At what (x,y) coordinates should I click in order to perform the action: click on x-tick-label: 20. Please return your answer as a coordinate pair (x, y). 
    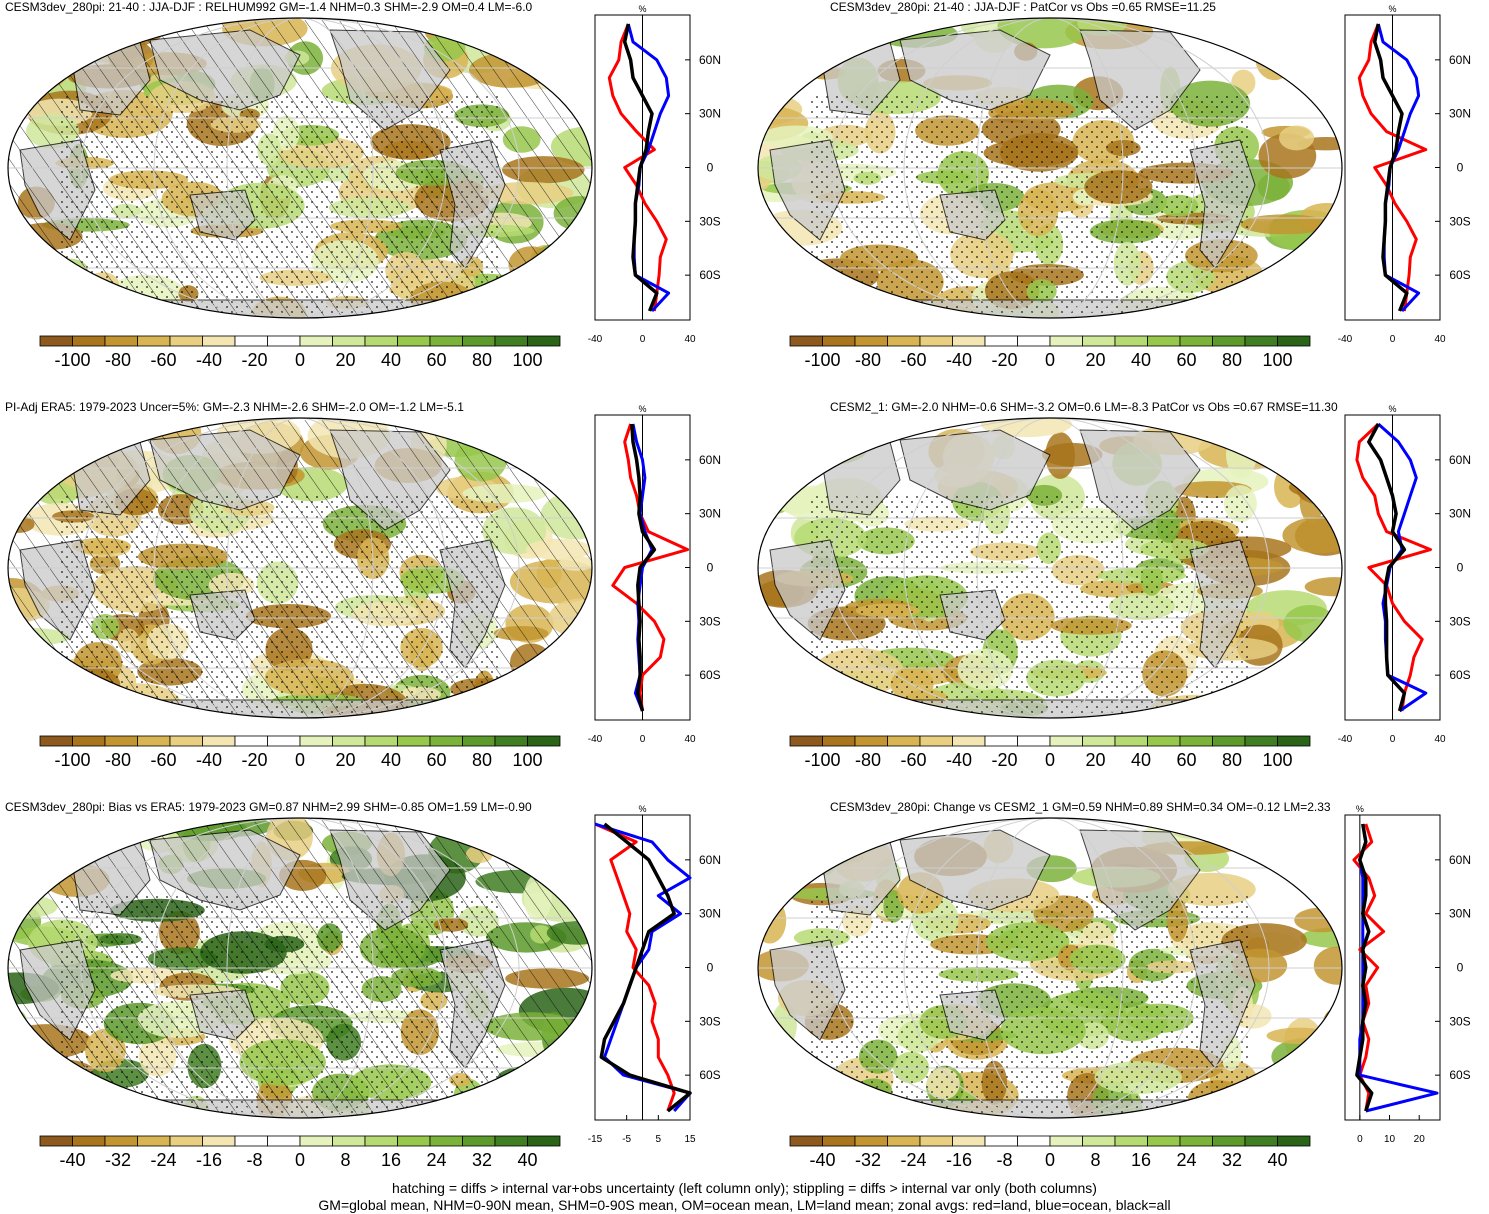
    Looking at the image, I should click on (1420, 1139).